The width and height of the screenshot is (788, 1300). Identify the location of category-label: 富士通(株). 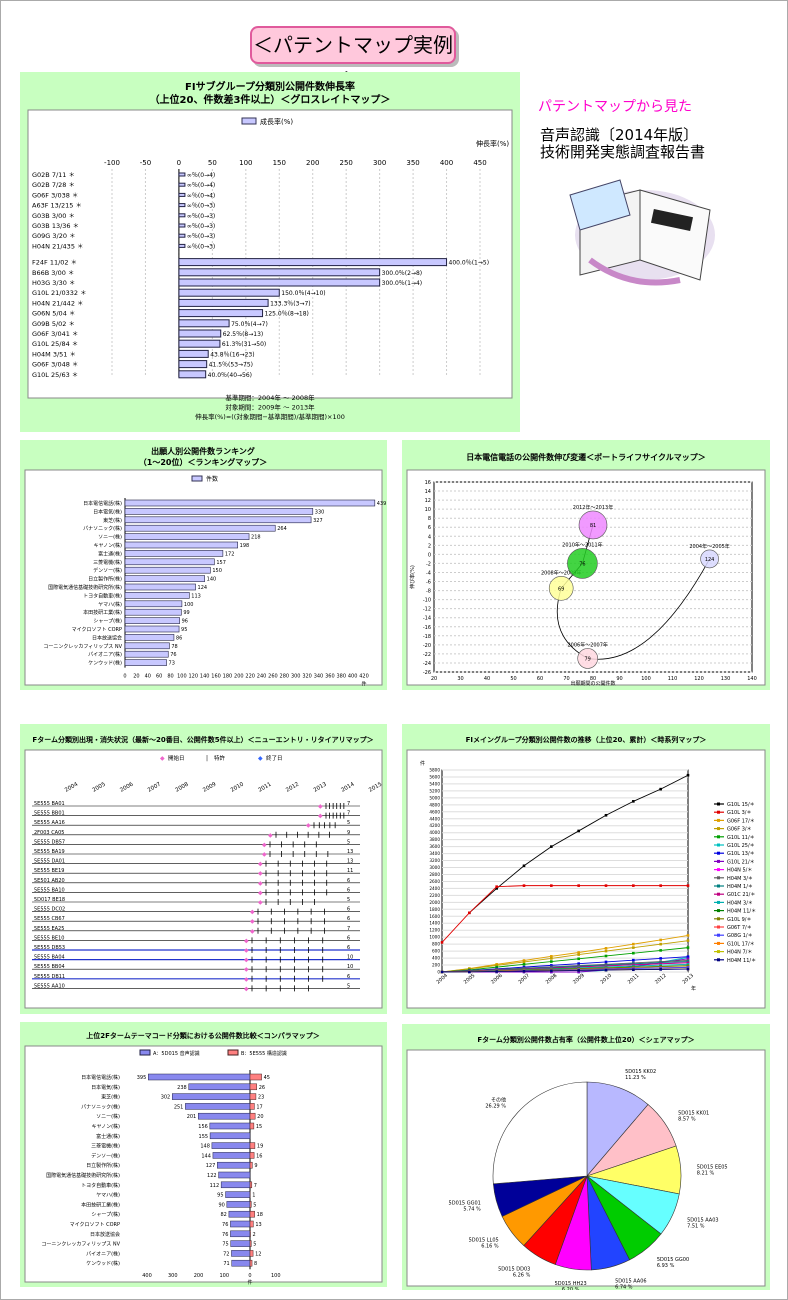
(108, 1136).